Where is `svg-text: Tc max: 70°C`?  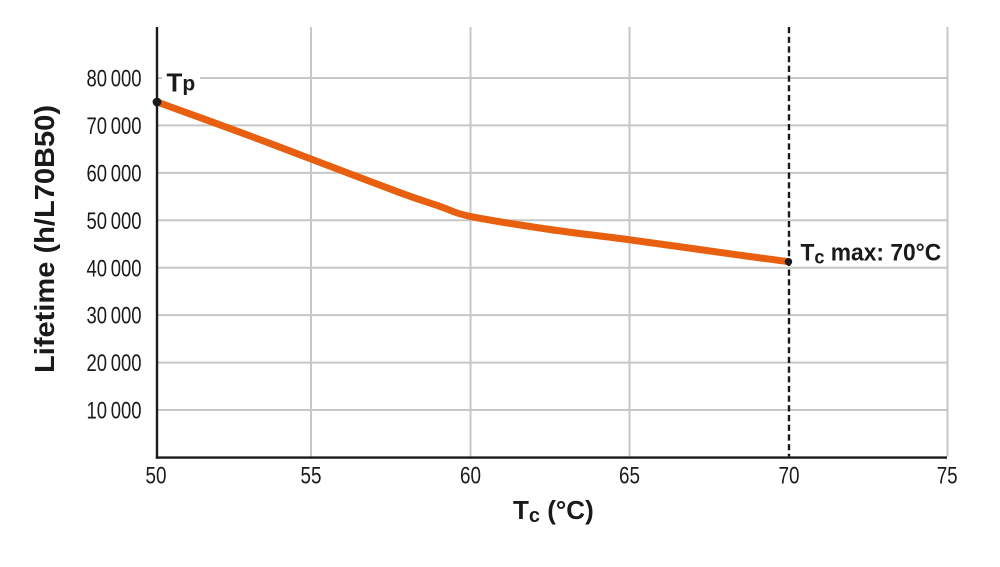
svg-text: Tc max: 70°C is located at coordinates (871, 253).